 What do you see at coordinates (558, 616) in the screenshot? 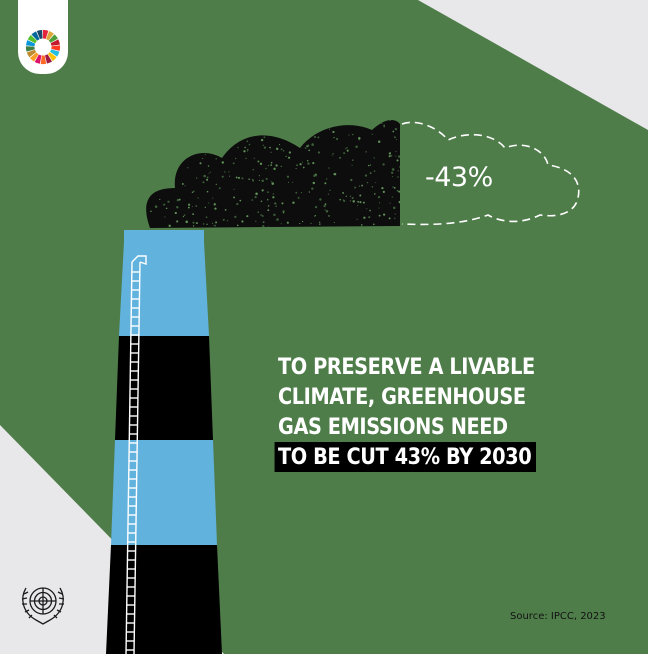
I see `source-citation: Source: IPCC, 2023` at bounding box center [558, 616].